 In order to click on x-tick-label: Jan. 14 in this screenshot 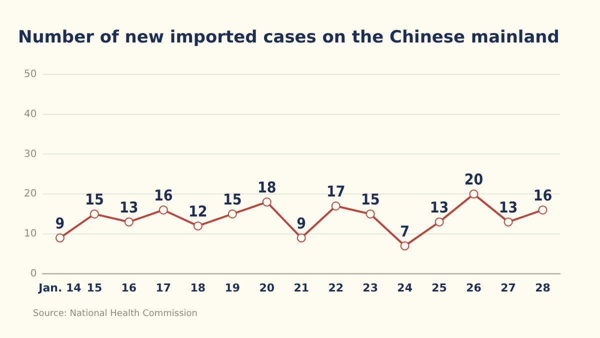, I will do `click(60, 287)`.